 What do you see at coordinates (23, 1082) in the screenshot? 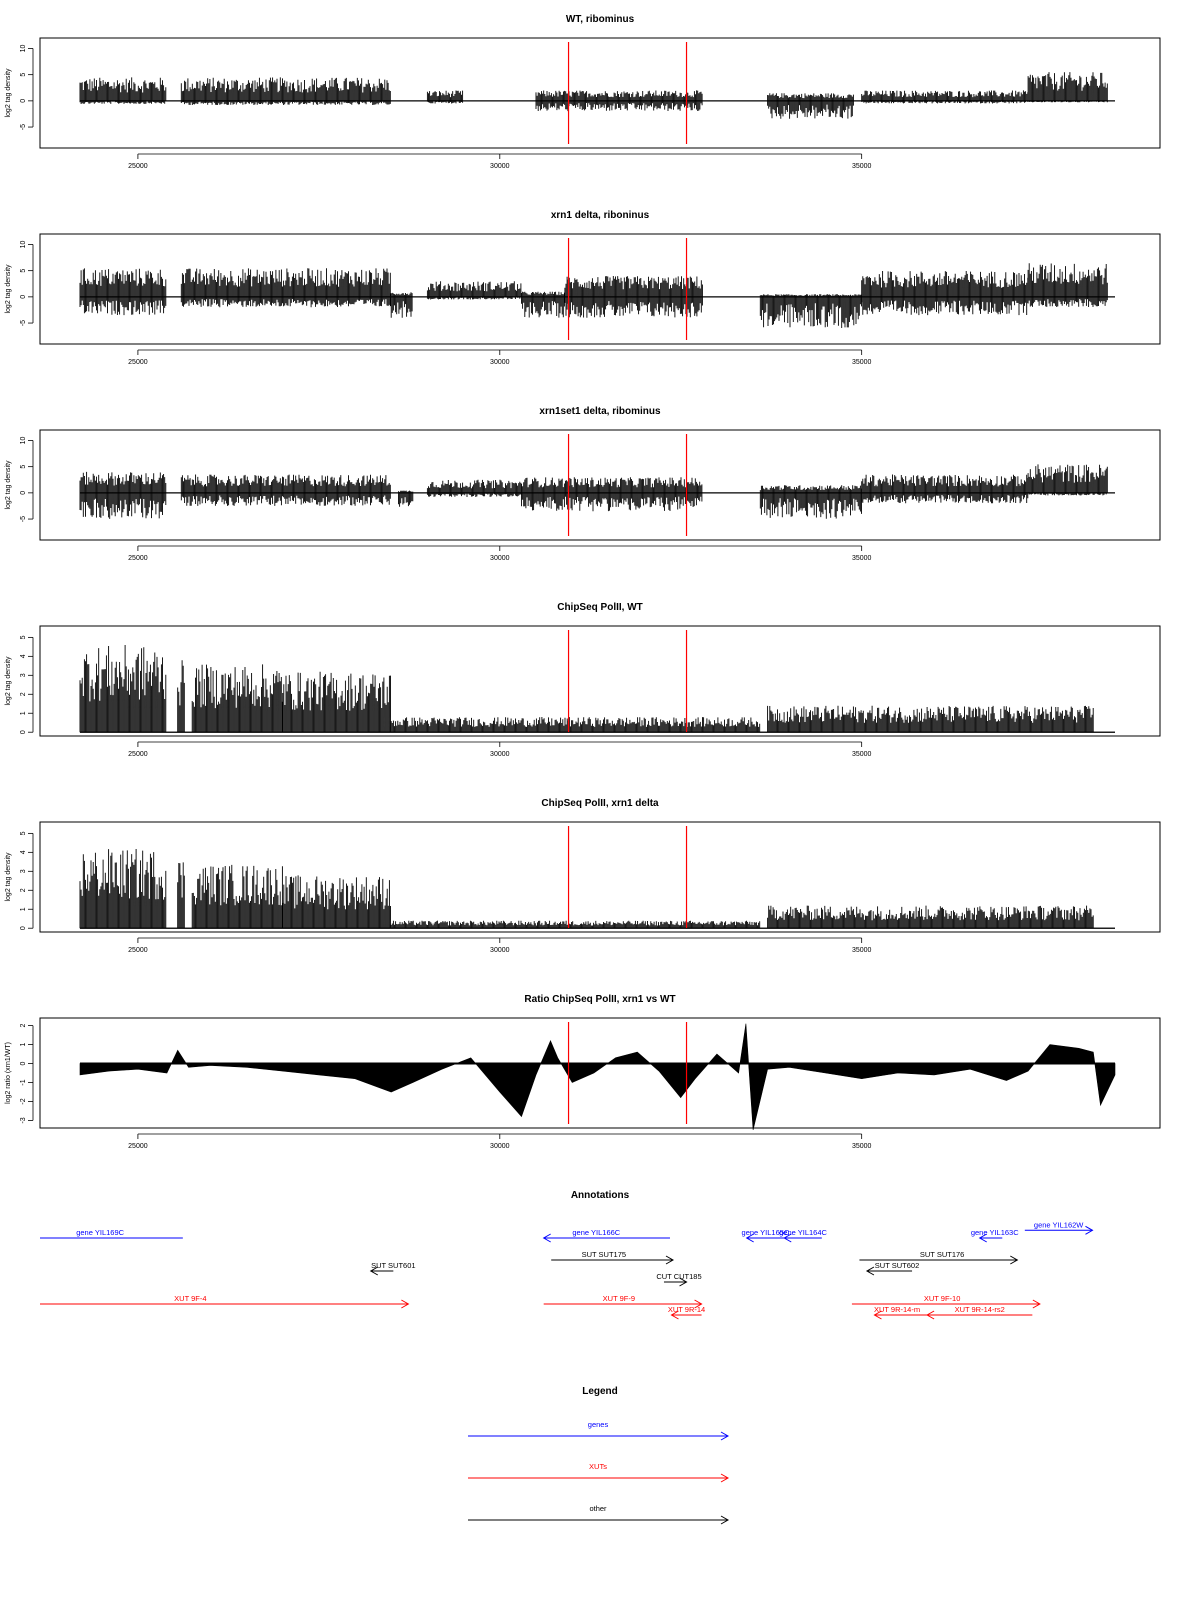
I see `y-tick-label: -1` at bounding box center [23, 1082].